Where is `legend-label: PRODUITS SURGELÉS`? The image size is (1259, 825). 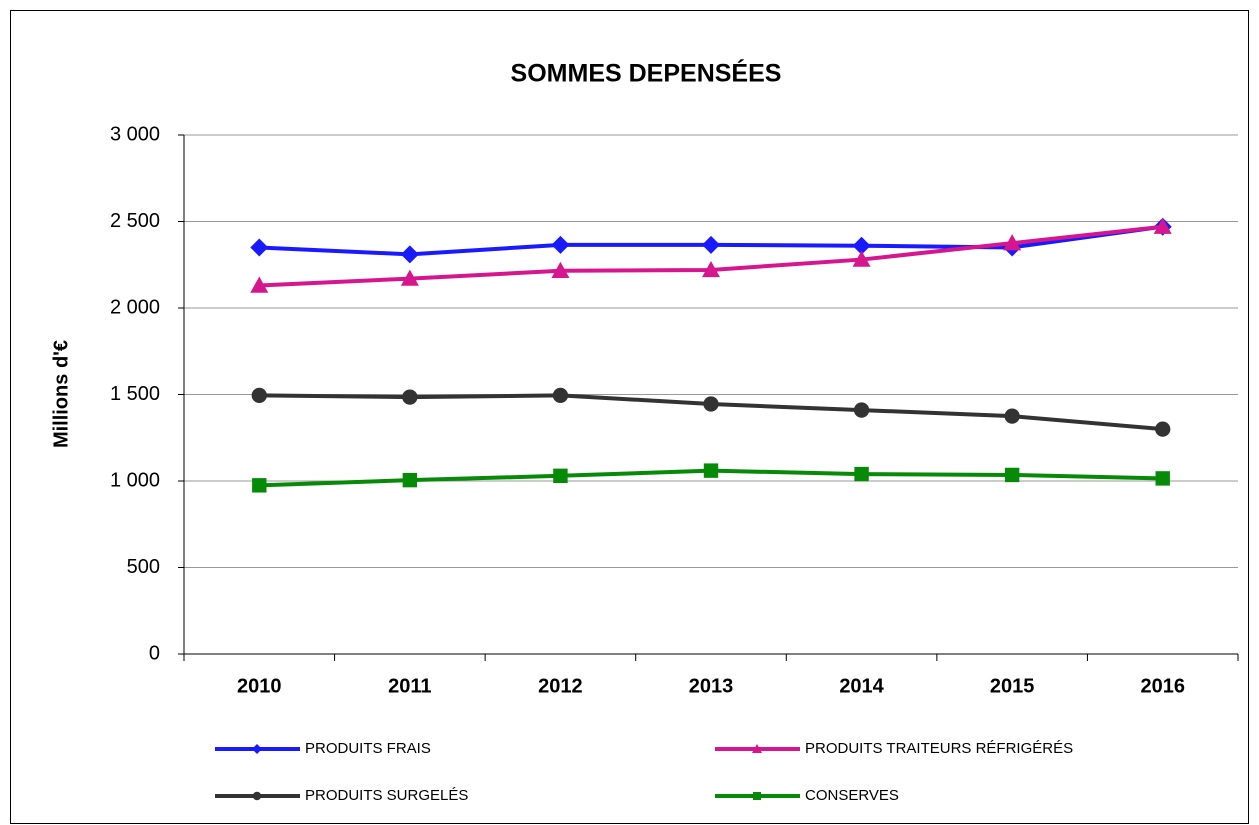 legend-label: PRODUITS SURGELÉS is located at coordinates (386, 795).